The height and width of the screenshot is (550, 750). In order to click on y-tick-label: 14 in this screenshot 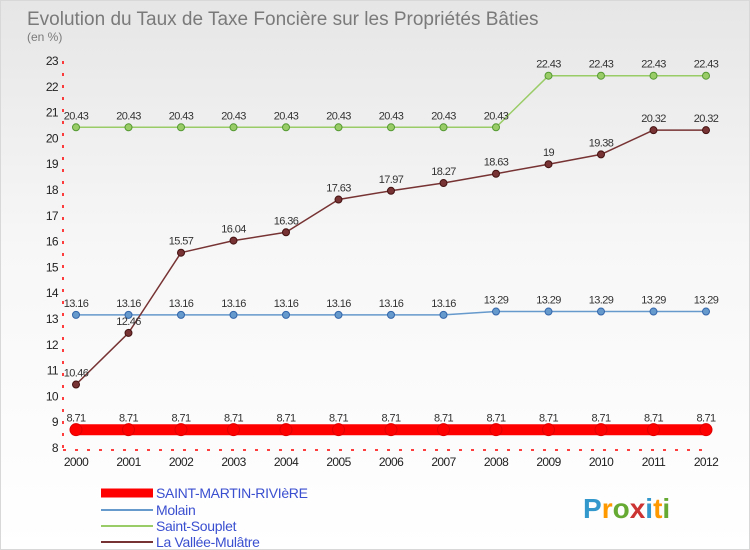, I will do `click(52, 293)`.